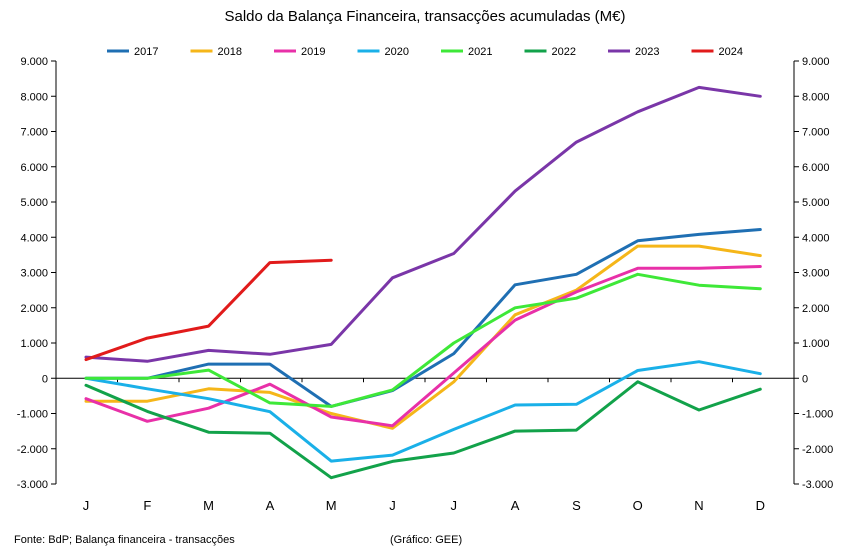 The width and height of the screenshot is (850, 558). I want to click on y-tick-label-left: 2.000, so click(34, 309).